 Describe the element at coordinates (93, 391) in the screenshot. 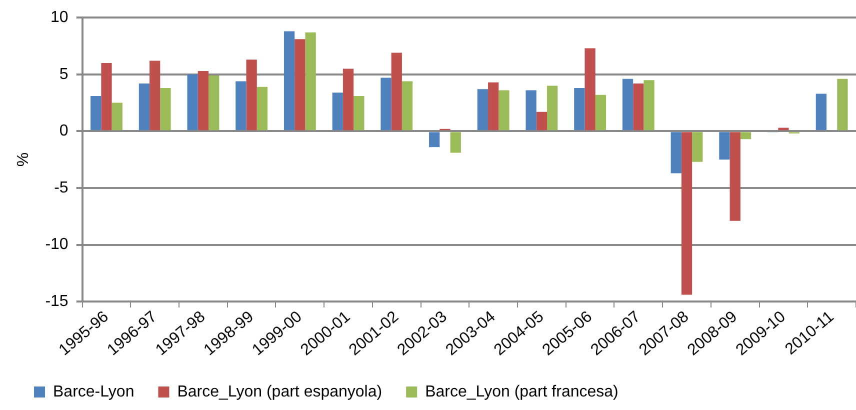

I see `legend-label: Barce-Lyon` at that location.